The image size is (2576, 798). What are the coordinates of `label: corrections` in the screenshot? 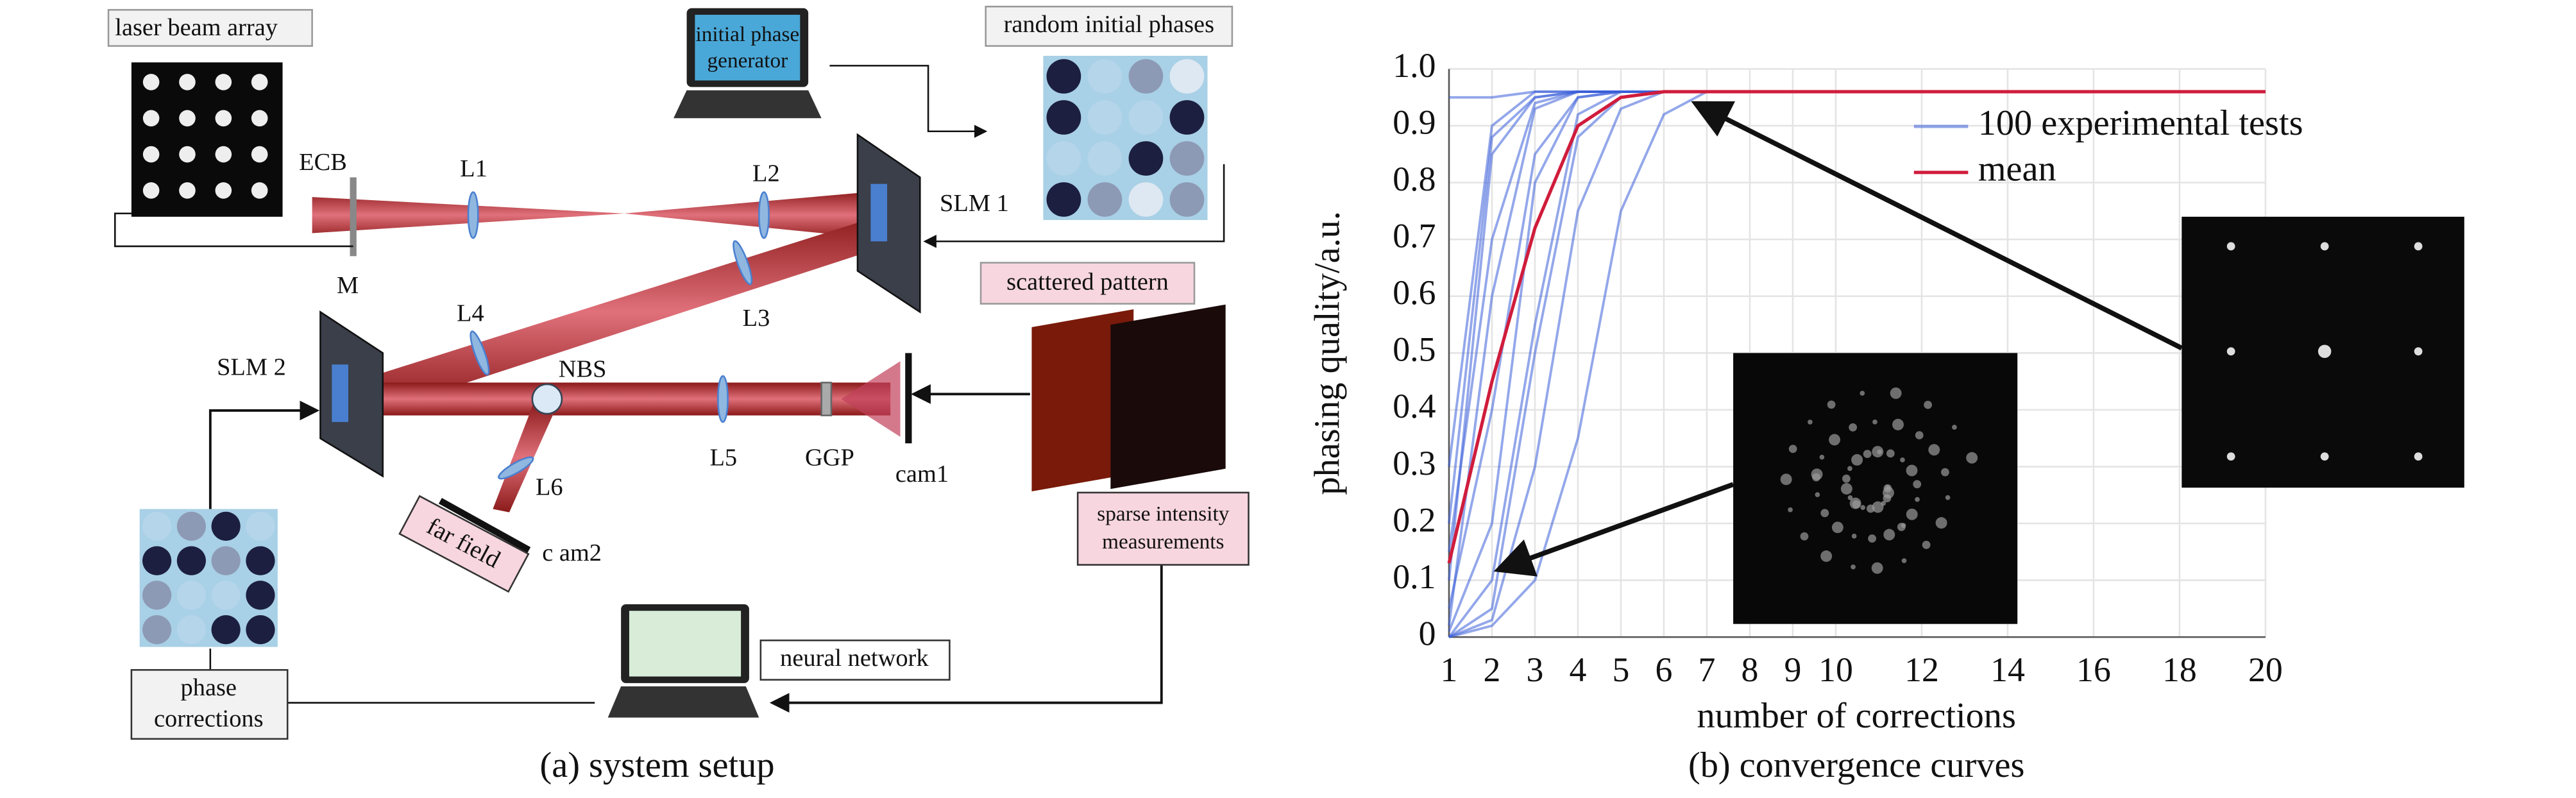 It's located at (209, 719).